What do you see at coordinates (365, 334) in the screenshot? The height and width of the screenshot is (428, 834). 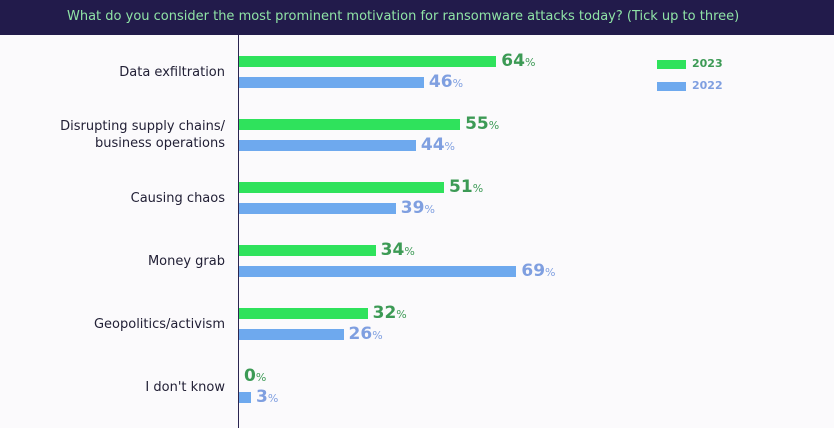 I see `data-label-2022: 26%` at bounding box center [365, 334].